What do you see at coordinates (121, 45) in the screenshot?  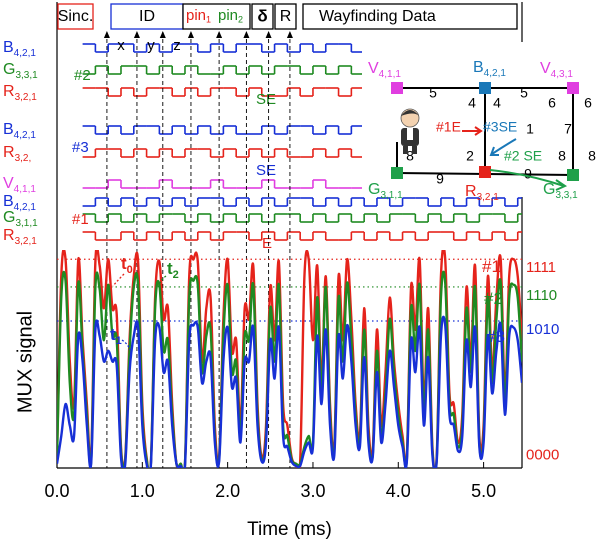 I see `id-bit-label: x` at bounding box center [121, 45].